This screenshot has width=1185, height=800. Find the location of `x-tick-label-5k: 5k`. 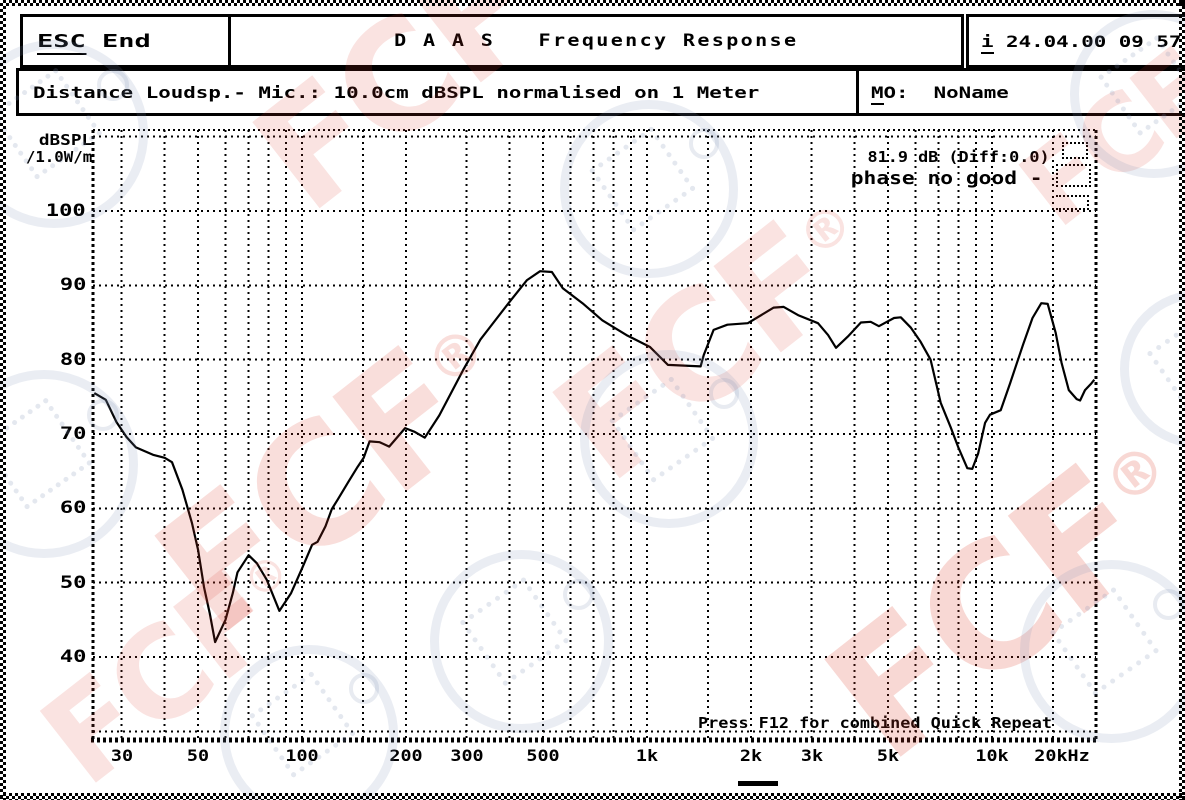

x-tick-label-5k: 5k is located at coordinates (888, 755).